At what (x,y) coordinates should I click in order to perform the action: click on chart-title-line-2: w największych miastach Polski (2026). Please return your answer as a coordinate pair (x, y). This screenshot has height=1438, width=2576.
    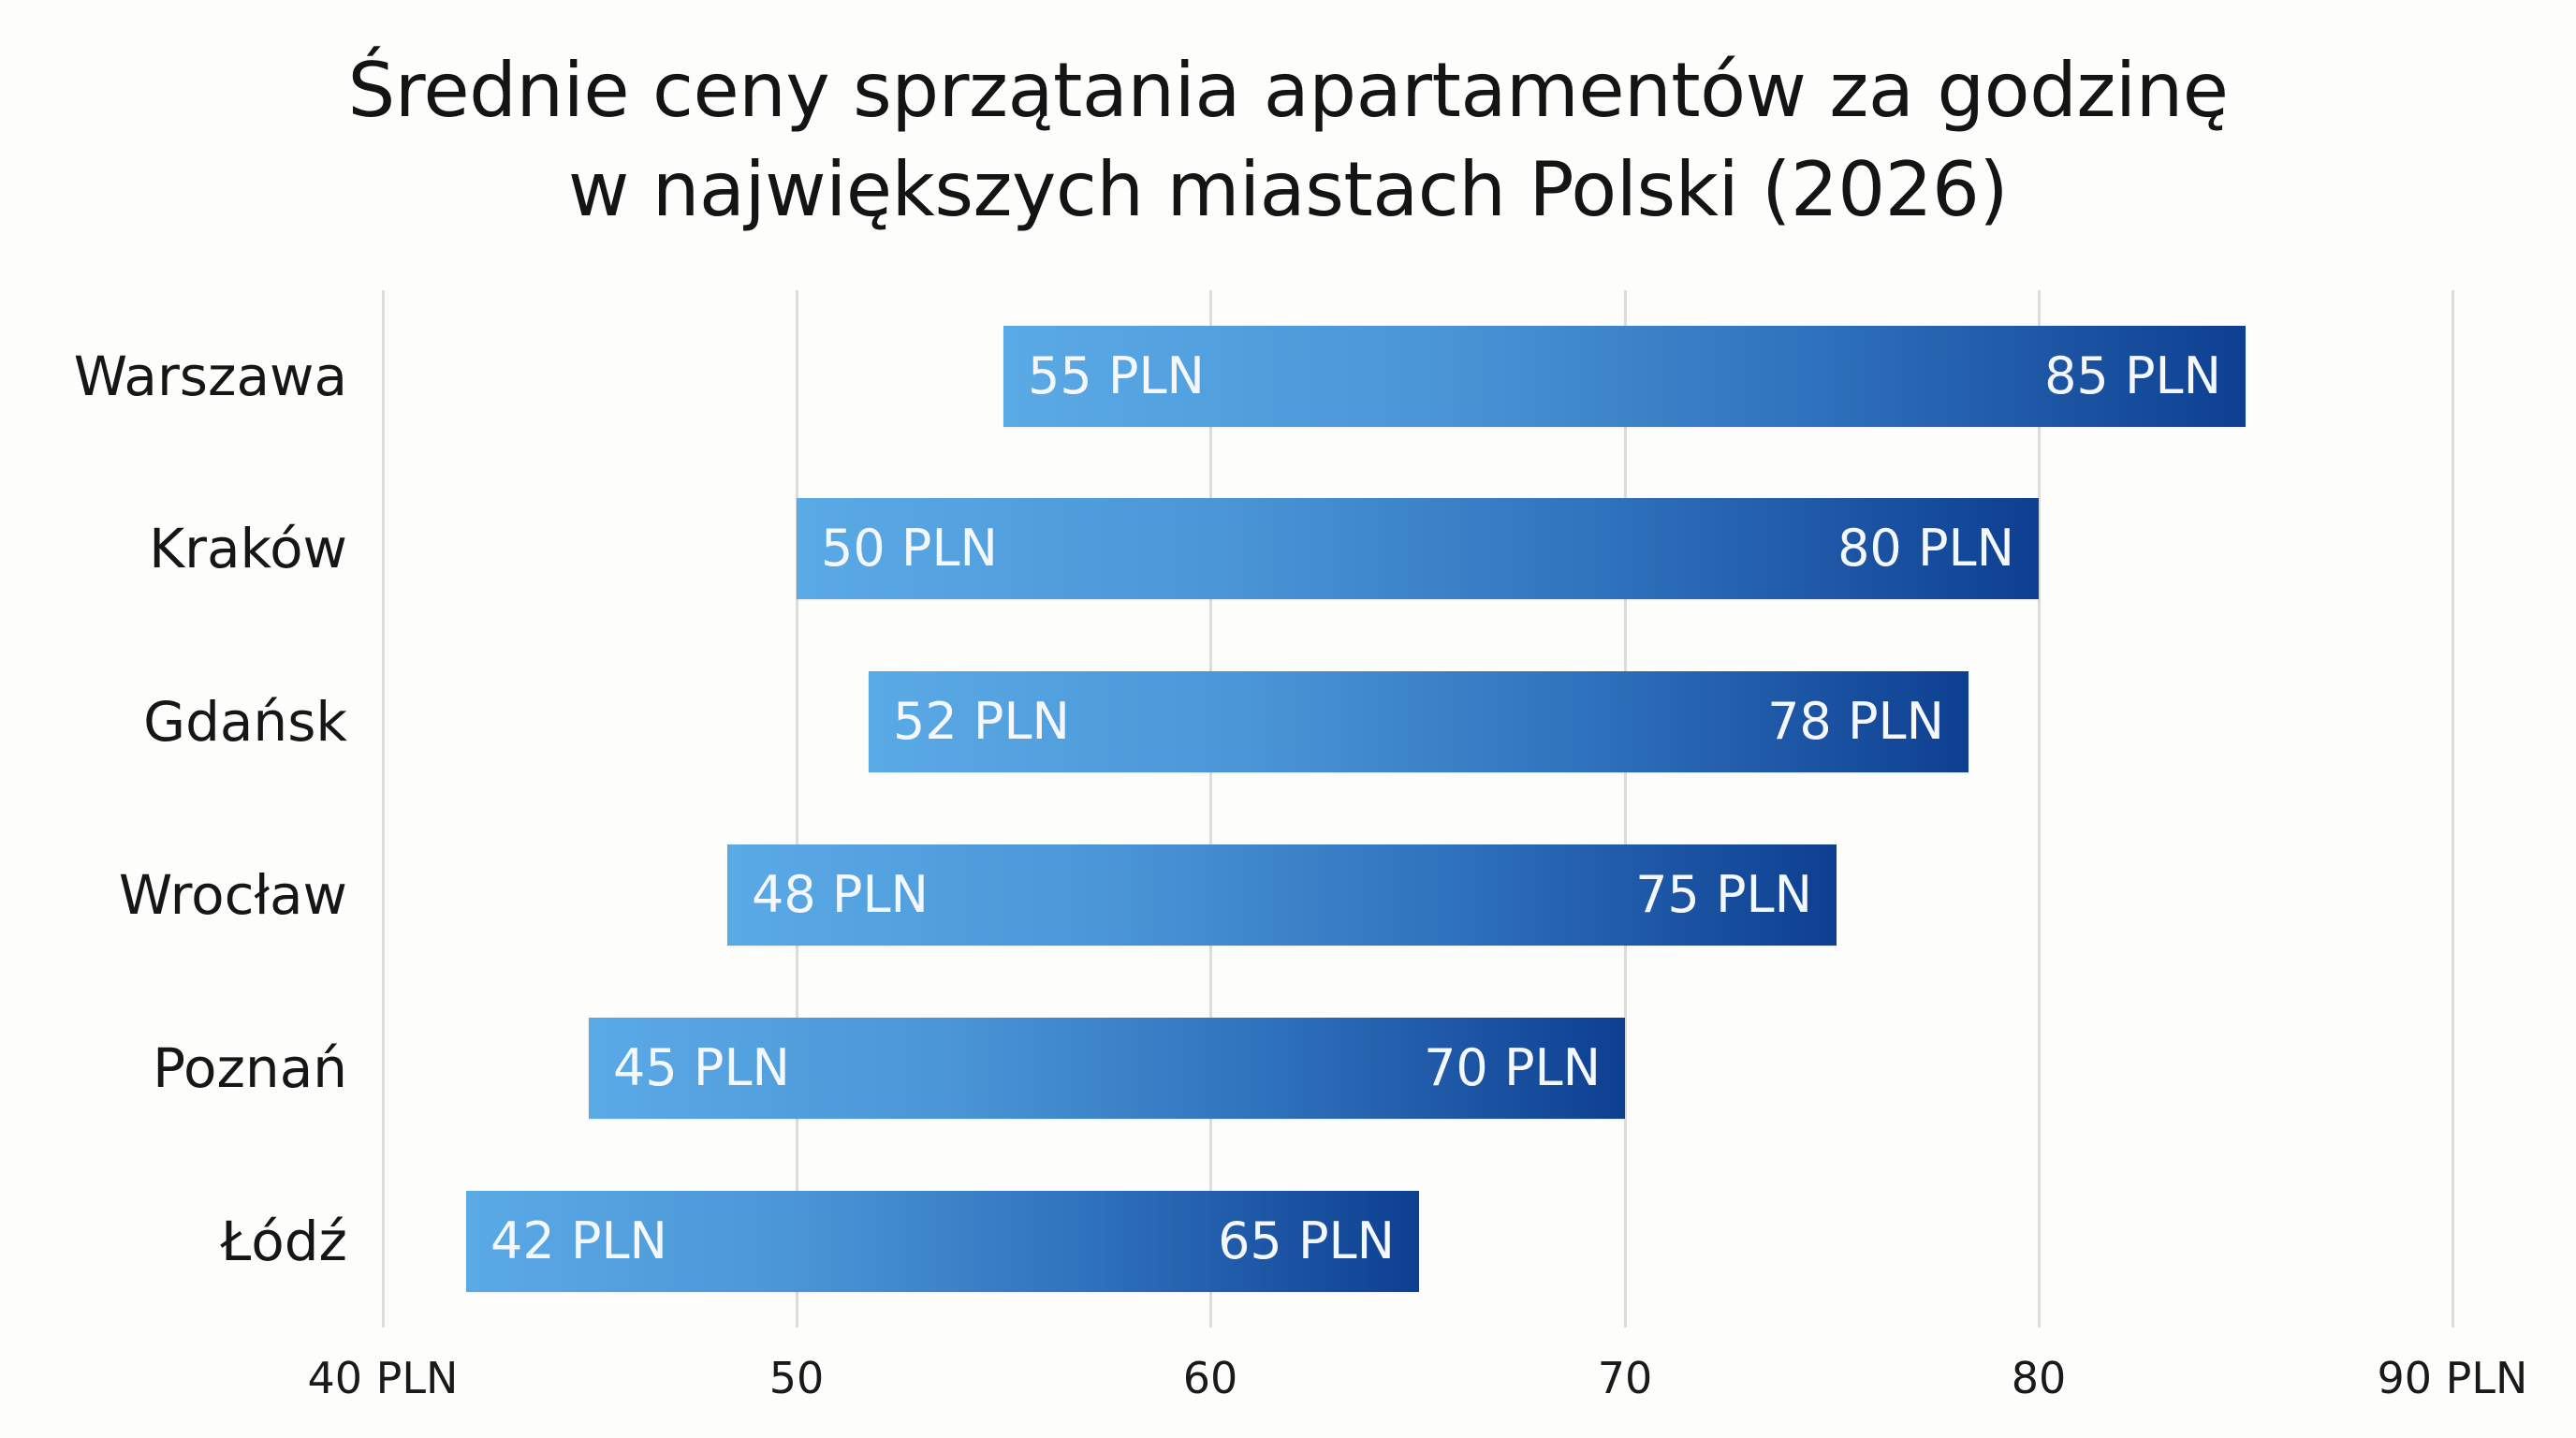
    Looking at the image, I should click on (1288, 189).